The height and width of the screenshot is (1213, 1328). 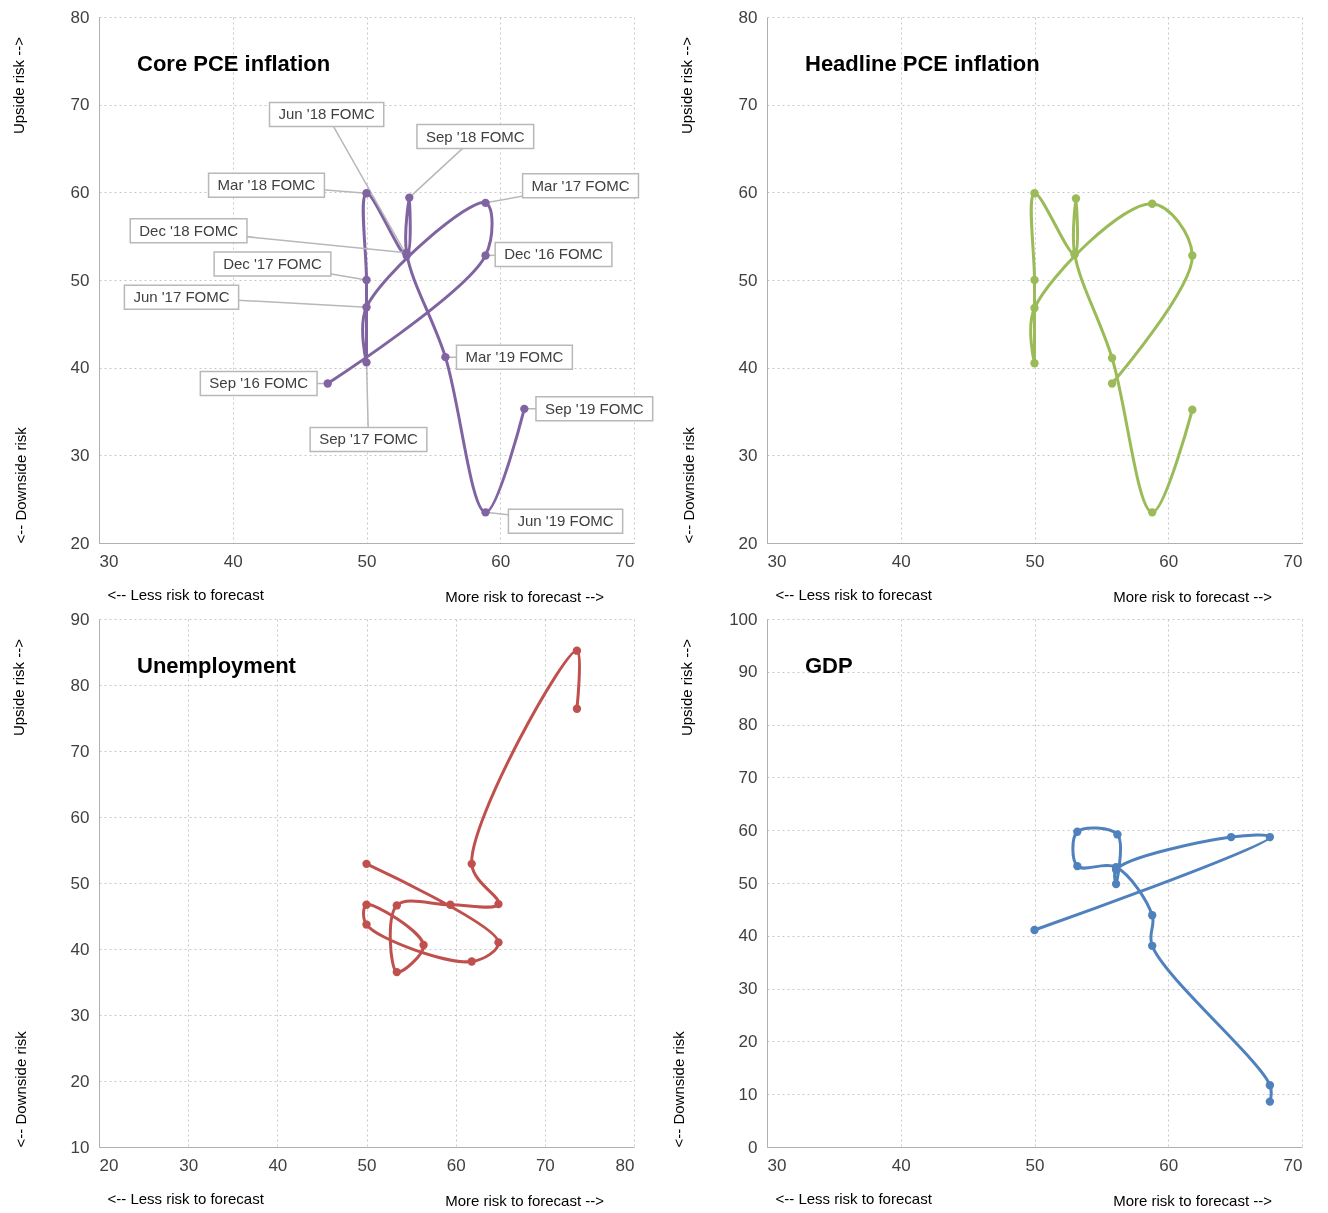 I want to click on annotation: Dec '16 FOMC, so click(x=554, y=254).